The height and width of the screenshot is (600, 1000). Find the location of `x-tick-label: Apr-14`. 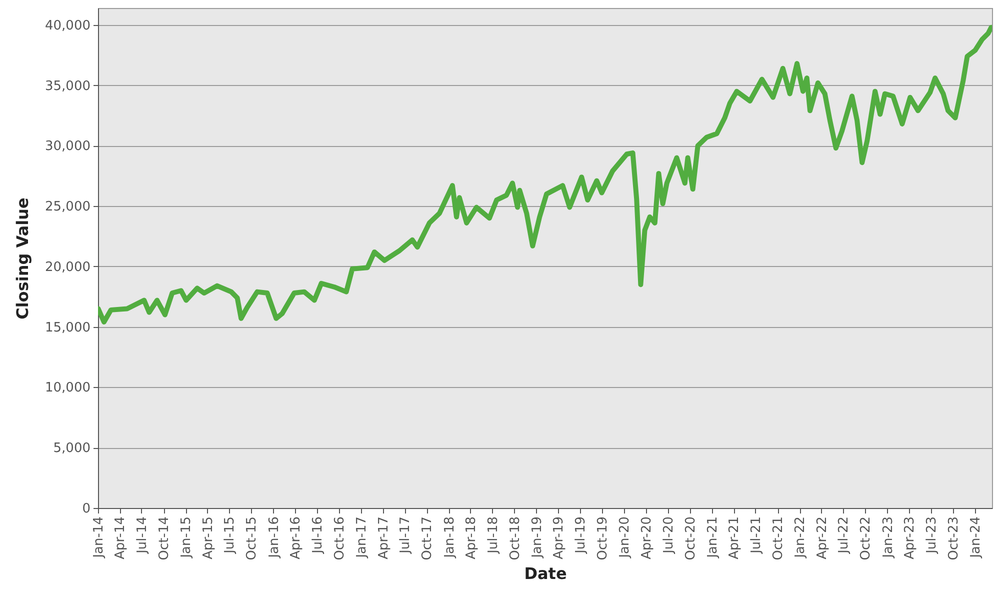

x-tick-label: Apr-14 is located at coordinates (120, 538).